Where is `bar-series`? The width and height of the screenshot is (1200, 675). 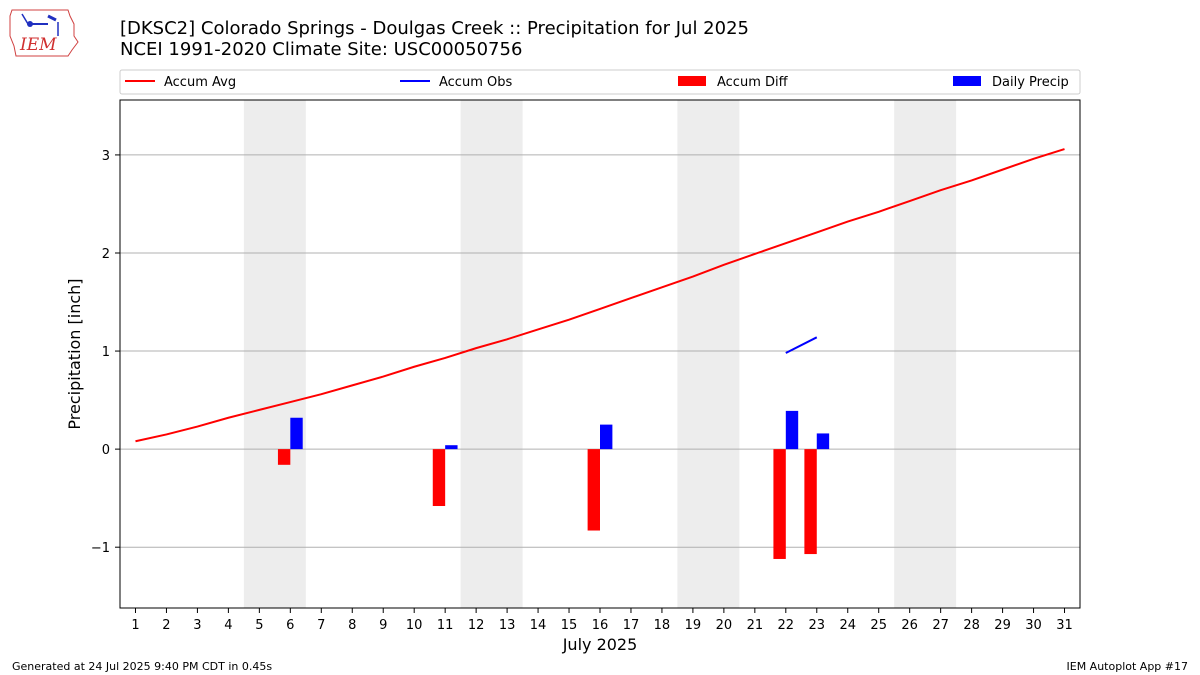 bar-series is located at coordinates (553, 484).